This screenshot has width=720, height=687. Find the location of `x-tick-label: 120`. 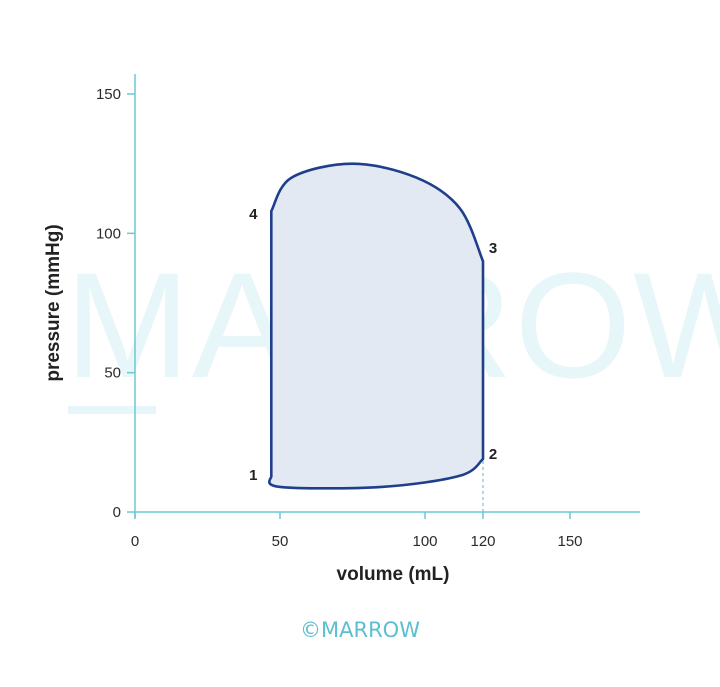

x-tick-label: 120 is located at coordinates (482, 541).